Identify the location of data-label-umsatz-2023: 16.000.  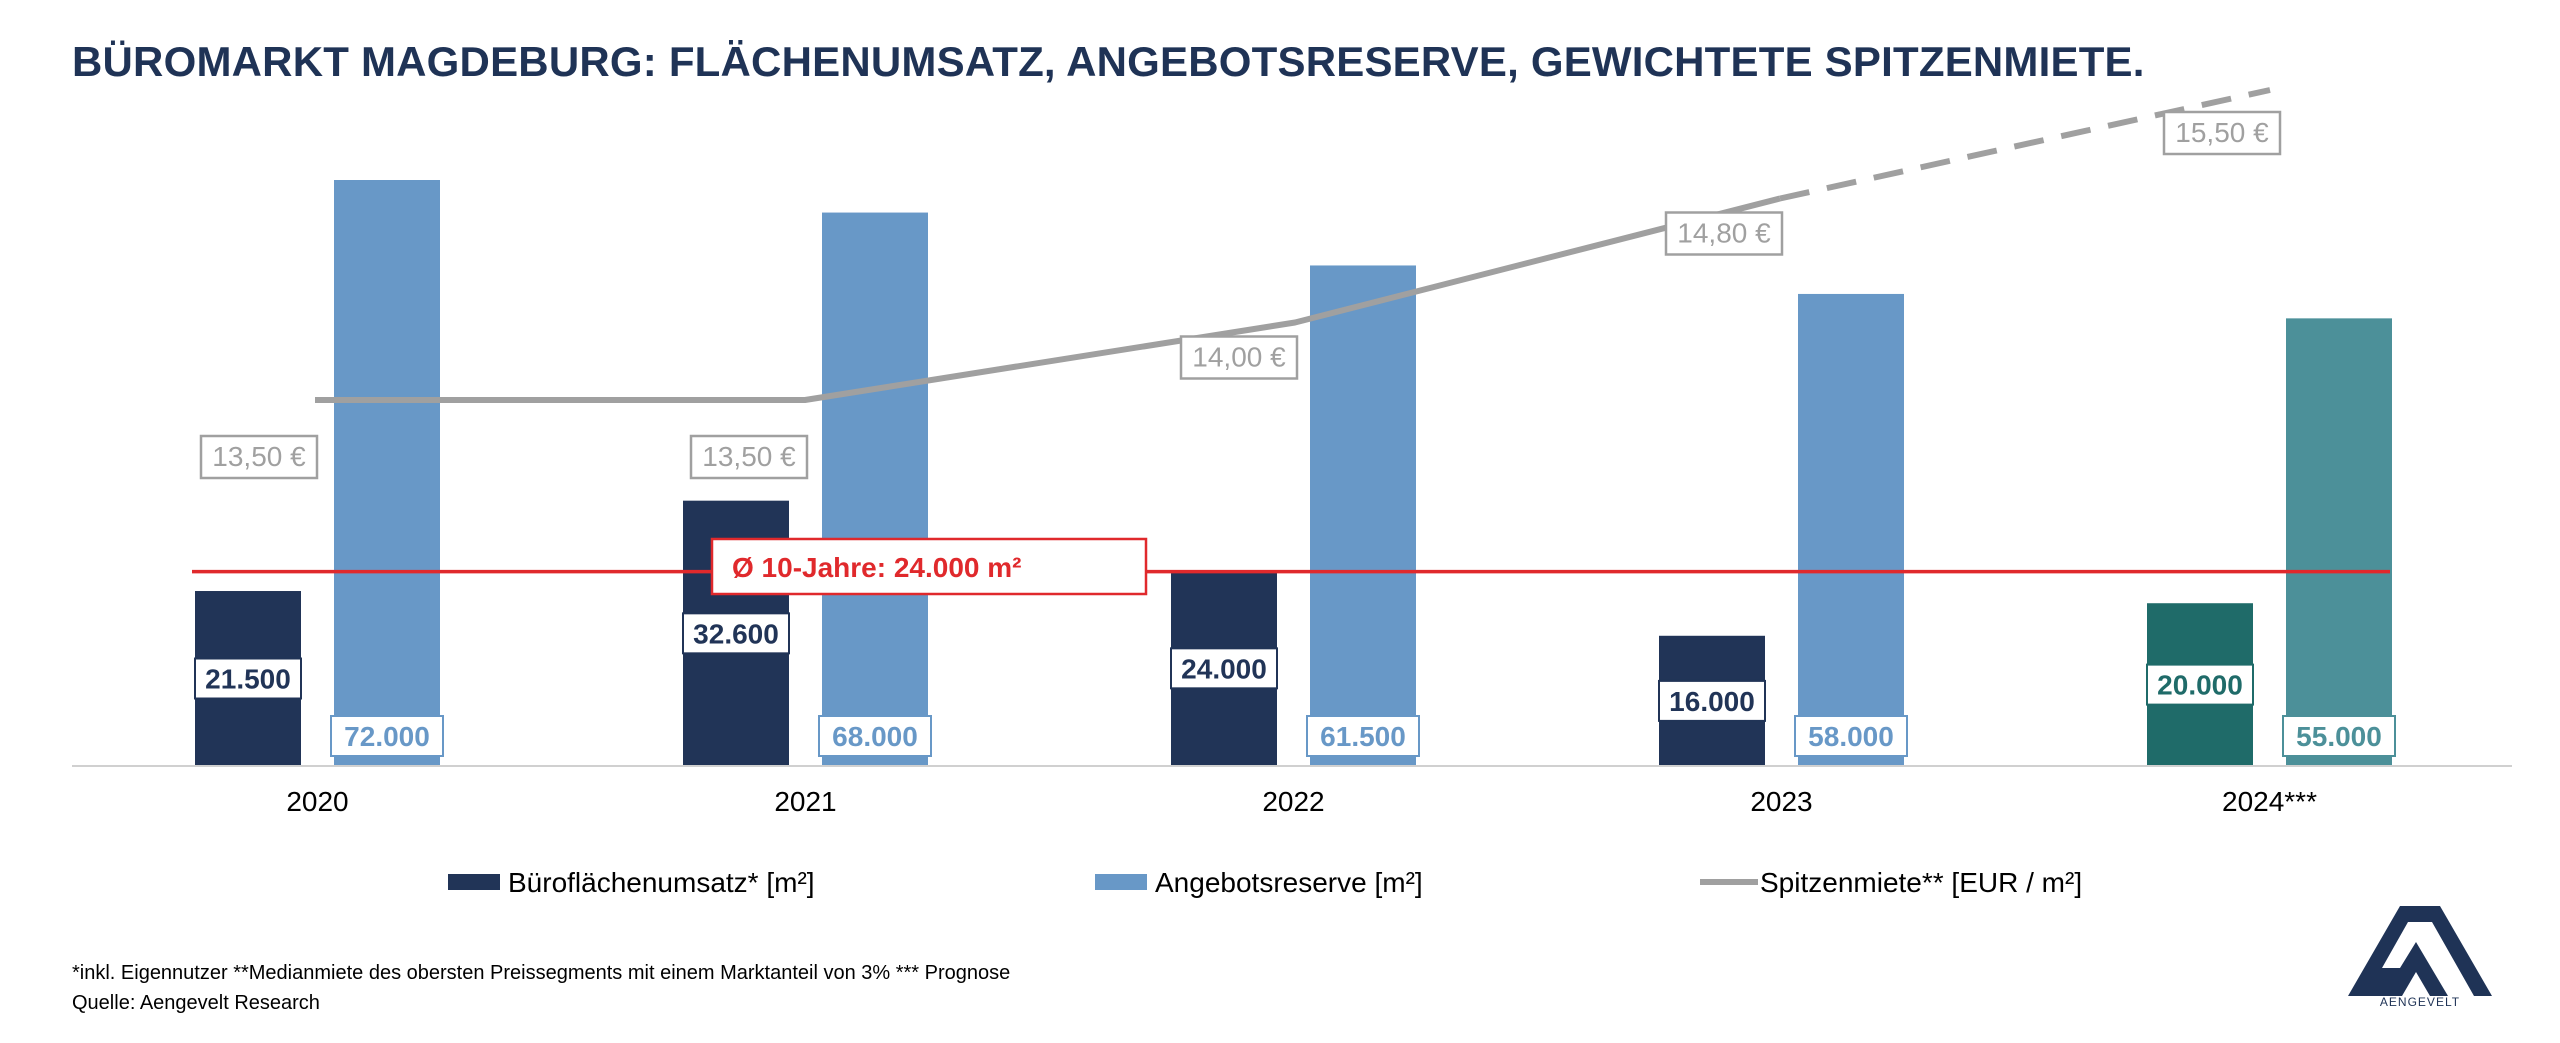
(1712, 701).